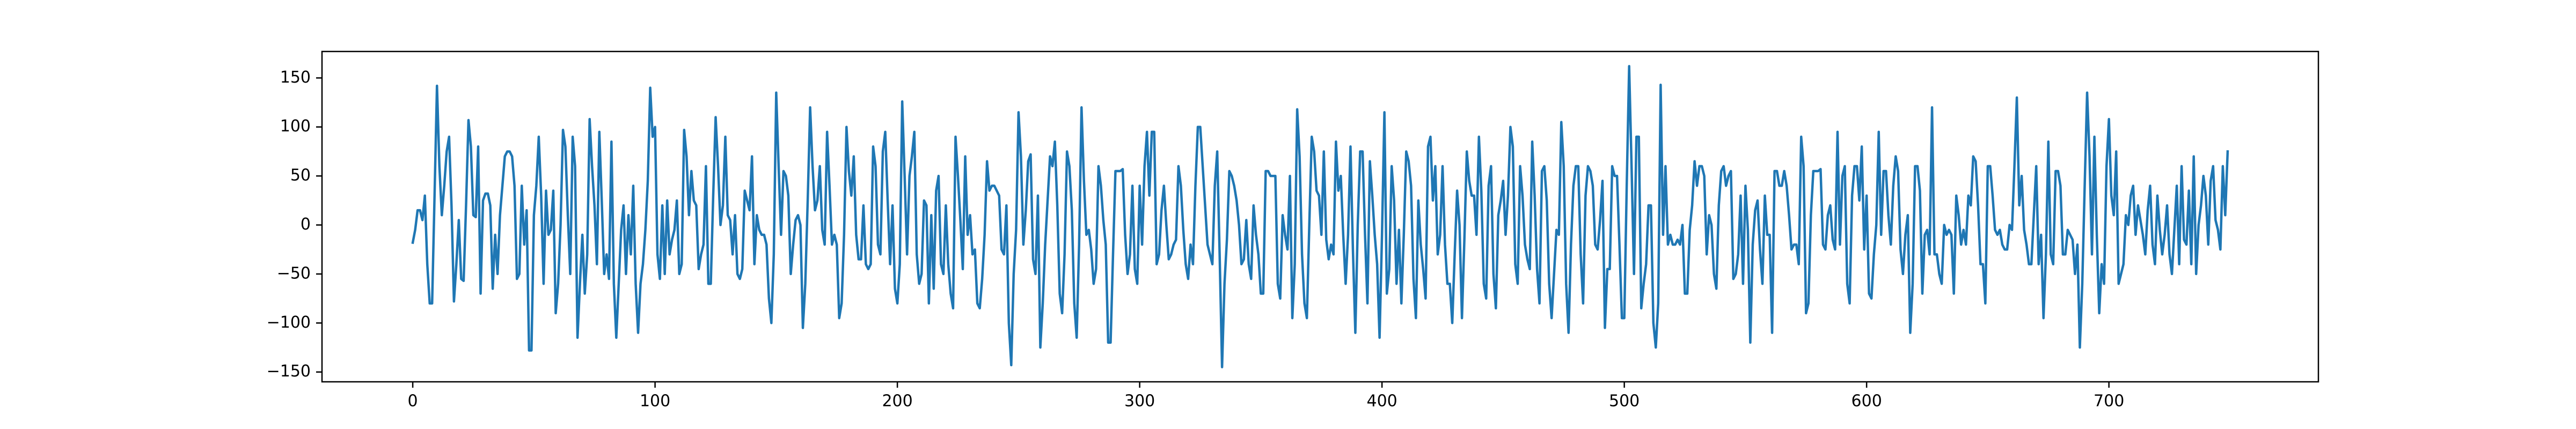  What do you see at coordinates (294, 273) in the screenshot?
I see `y-tick-label: −50` at bounding box center [294, 273].